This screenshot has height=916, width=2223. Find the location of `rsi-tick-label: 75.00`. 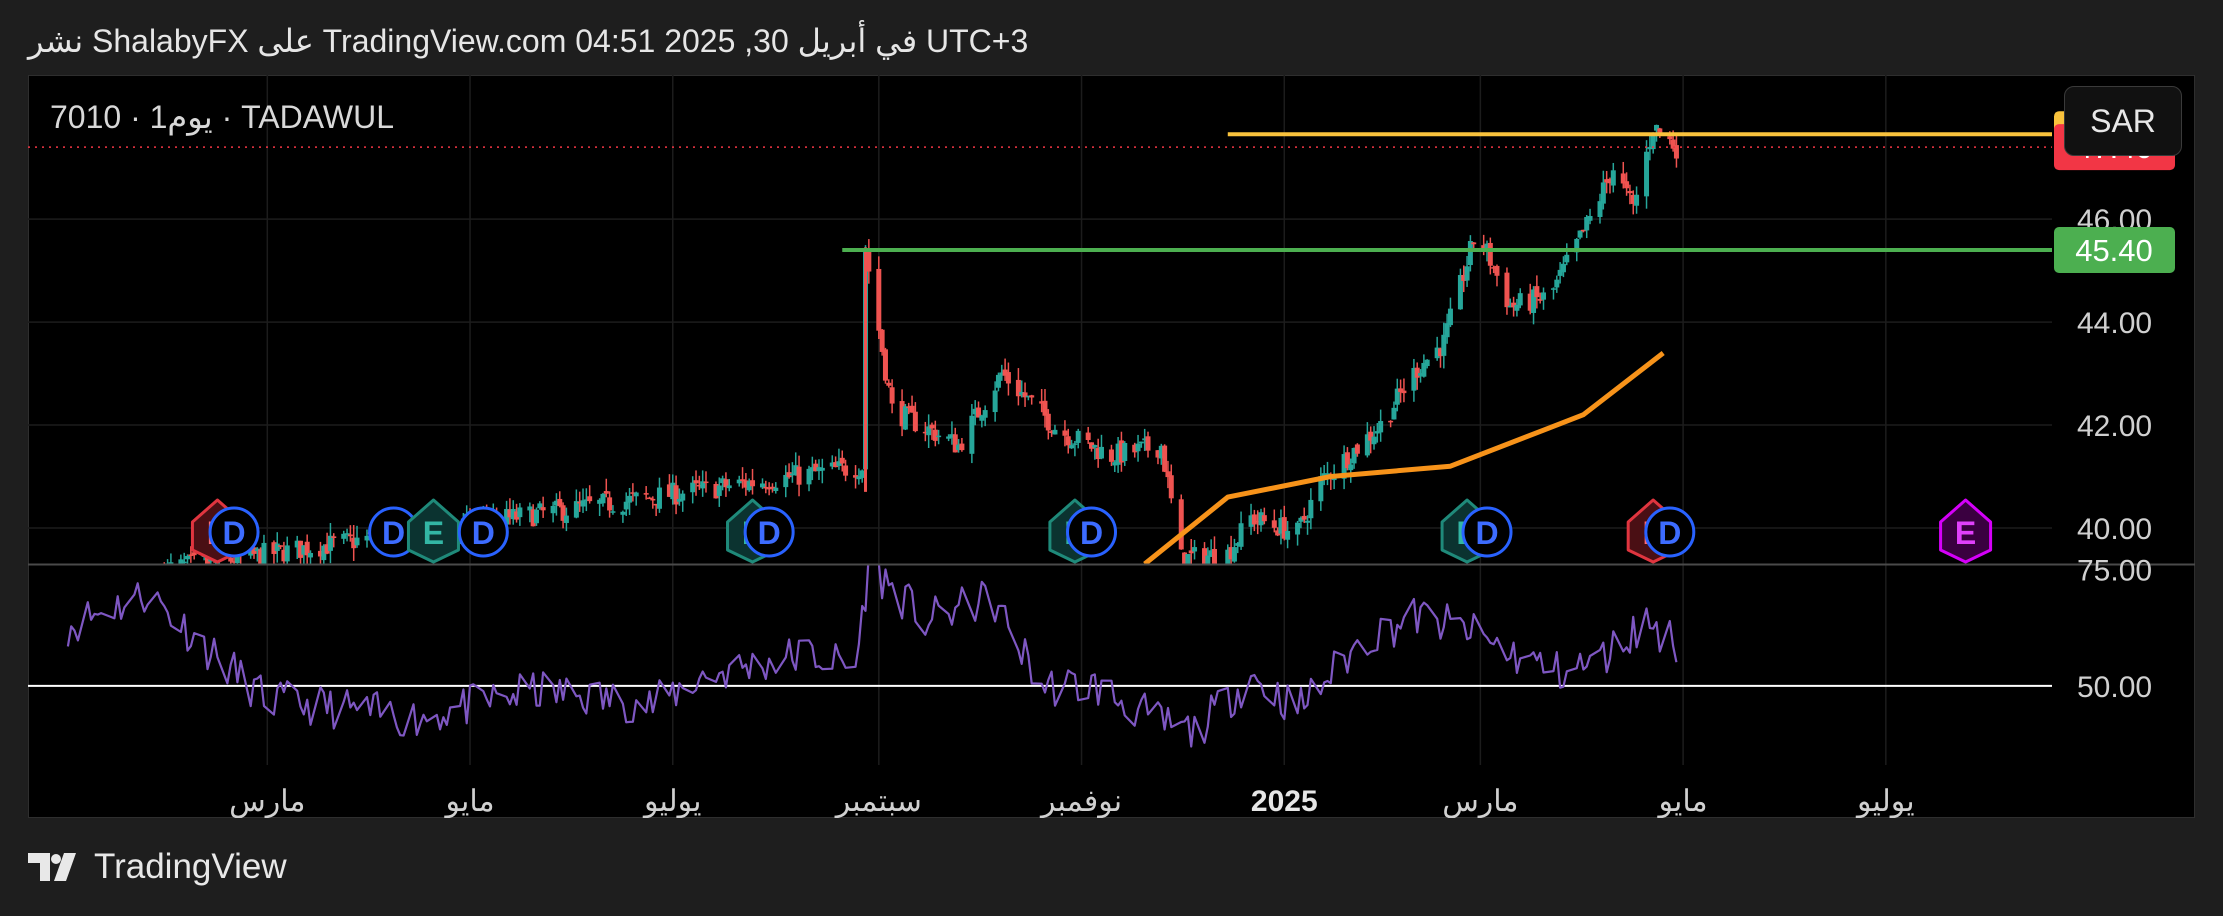

rsi-tick-label: 75.00 is located at coordinates (2114, 571).